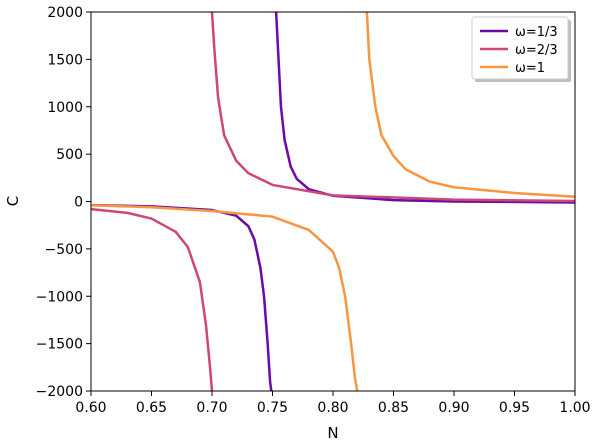 The height and width of the screenshot is (444, 599). I want to click on x-tick-label: 0.90, so click(453, 408).